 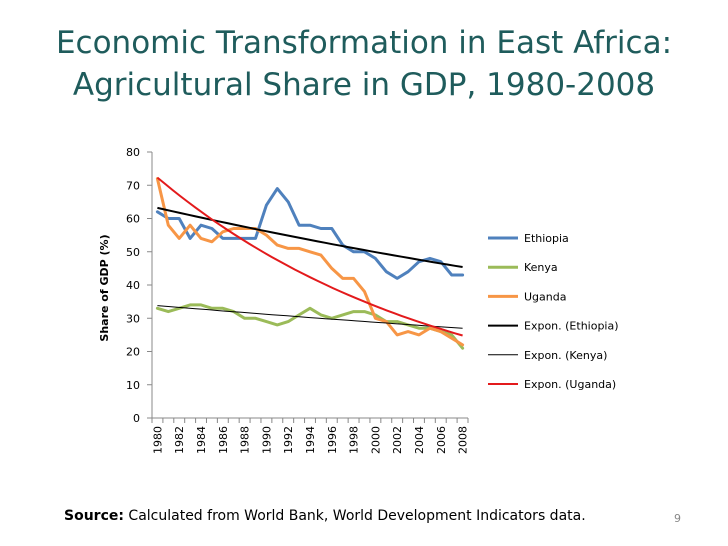 I want to click on y-tick-label: 70, so click(x=133, y=185).